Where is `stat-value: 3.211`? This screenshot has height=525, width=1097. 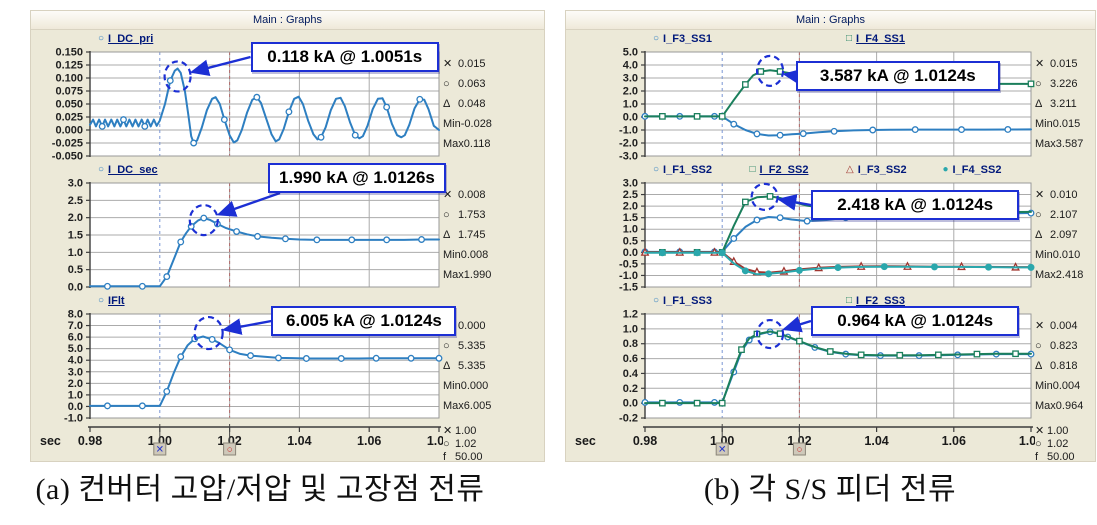 stat-value: 3.211 is located at coordinates (1063, 104).